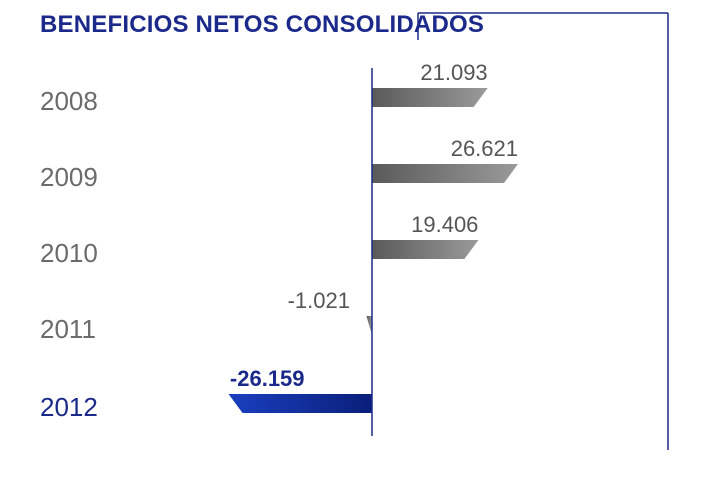 The width and height of the screenshot is (720, 480). What do you see at coordinates (369, 325) in the screenshot?
I see `bar-2011` at bounding box center [369, 325].